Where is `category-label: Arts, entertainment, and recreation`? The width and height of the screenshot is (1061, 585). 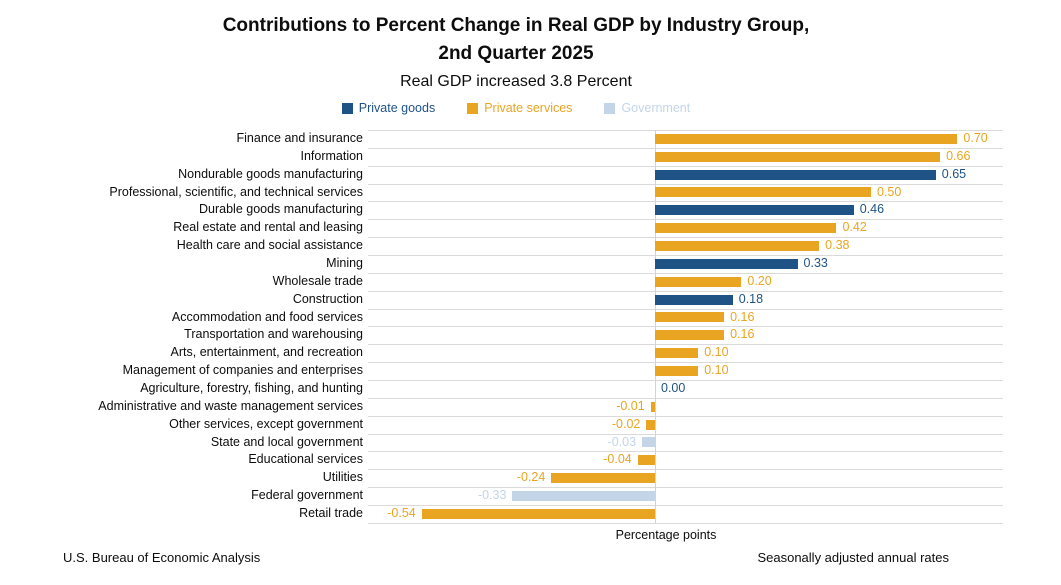
category-label: Arts, entertainment, and recreation is located at coordinates (266, 352).